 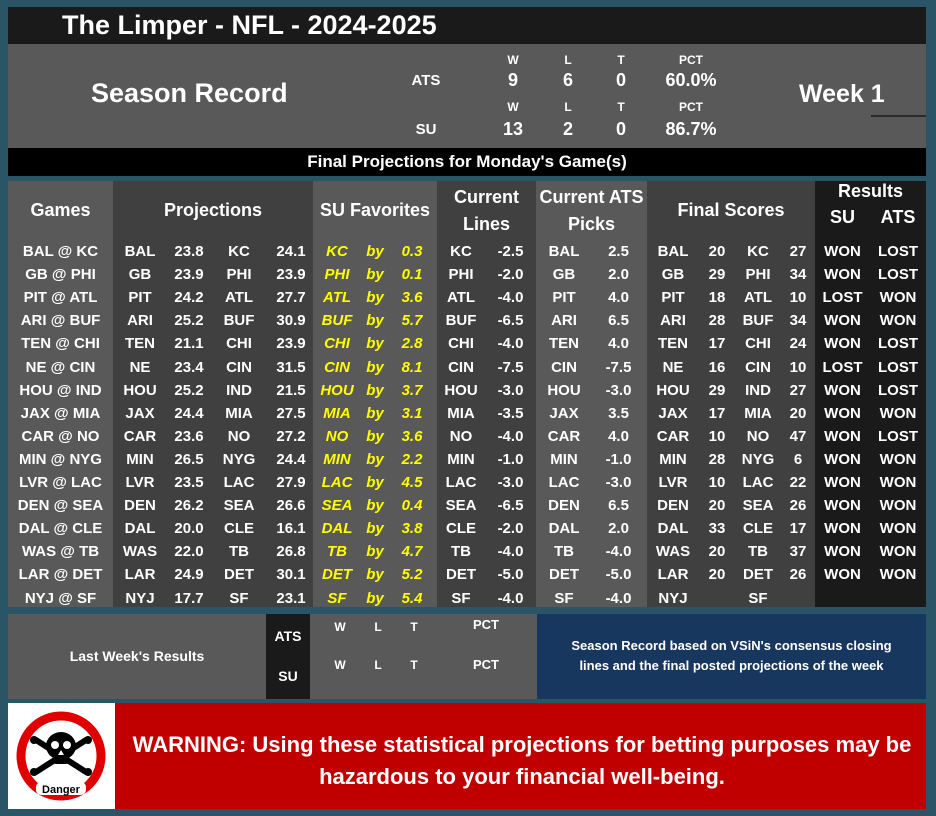 I want to click on proj-away-team: GB, so click(x=140, y=275).